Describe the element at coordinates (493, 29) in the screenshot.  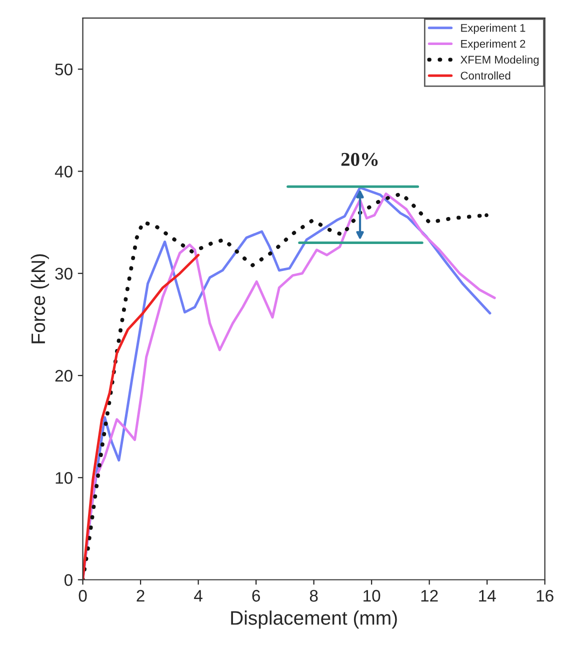
I see `legend-label: Experiment 1` at that location.